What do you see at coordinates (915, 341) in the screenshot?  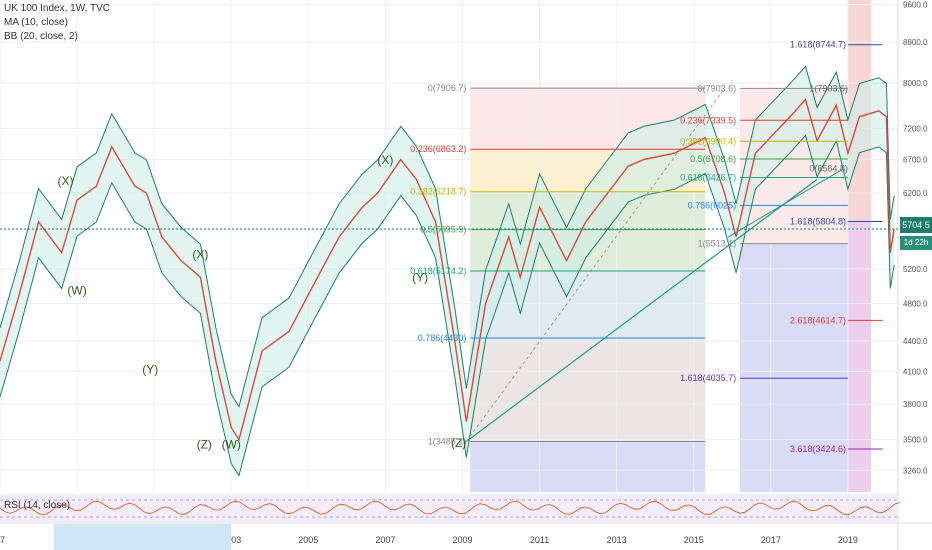 I see `y-tick-label: 4400.0` at bounding box center [915, 341].